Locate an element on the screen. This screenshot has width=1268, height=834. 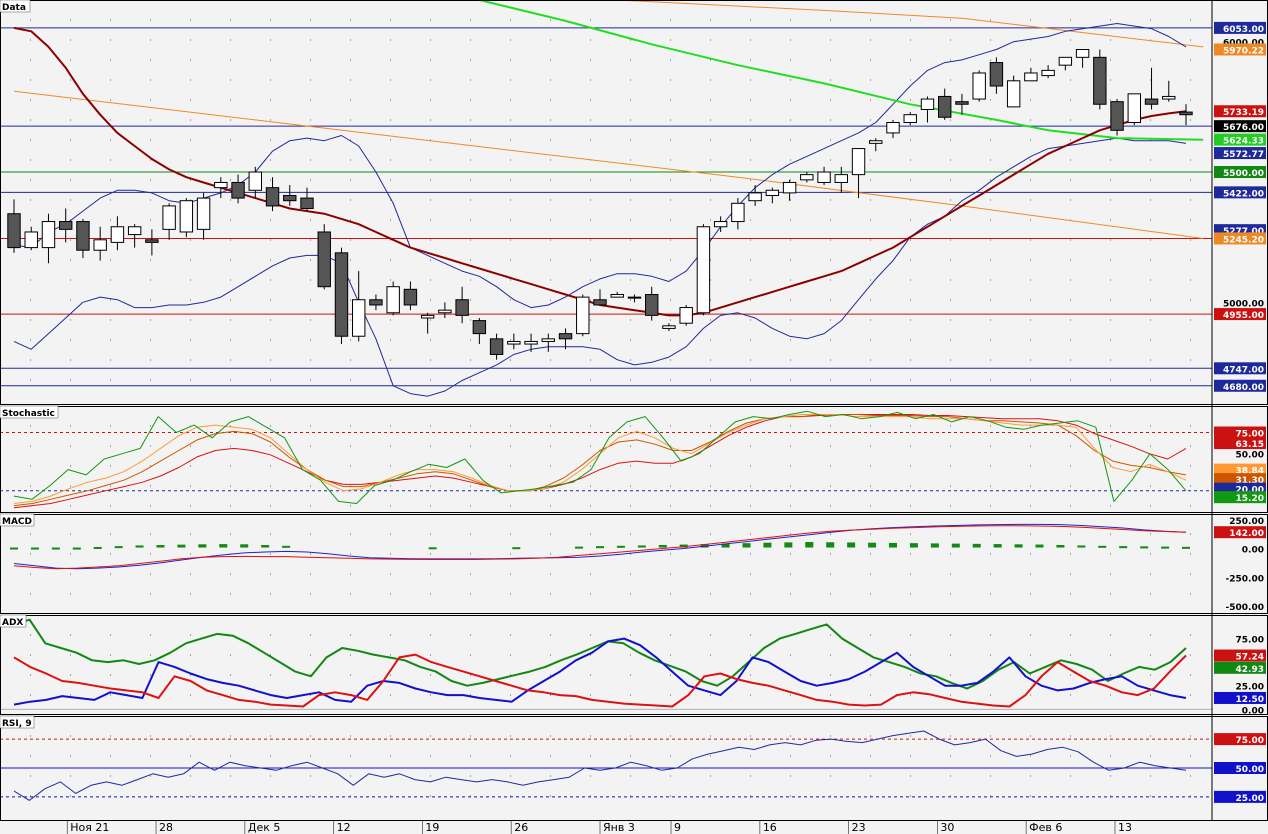
rsi-axis-label-2-bg is located at coordinates (1240, 796).